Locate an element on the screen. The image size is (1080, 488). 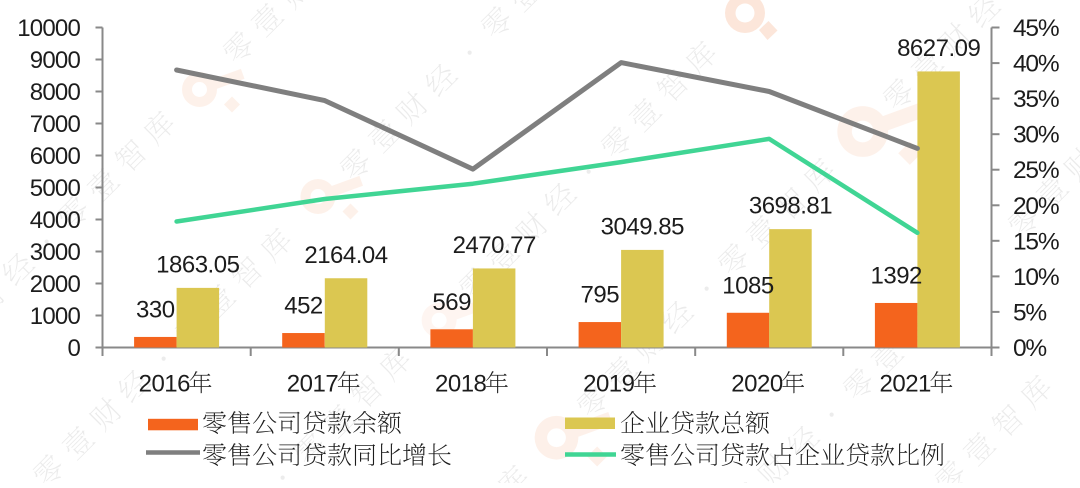
svg-text: 0 is located at coordinates (73, 348).